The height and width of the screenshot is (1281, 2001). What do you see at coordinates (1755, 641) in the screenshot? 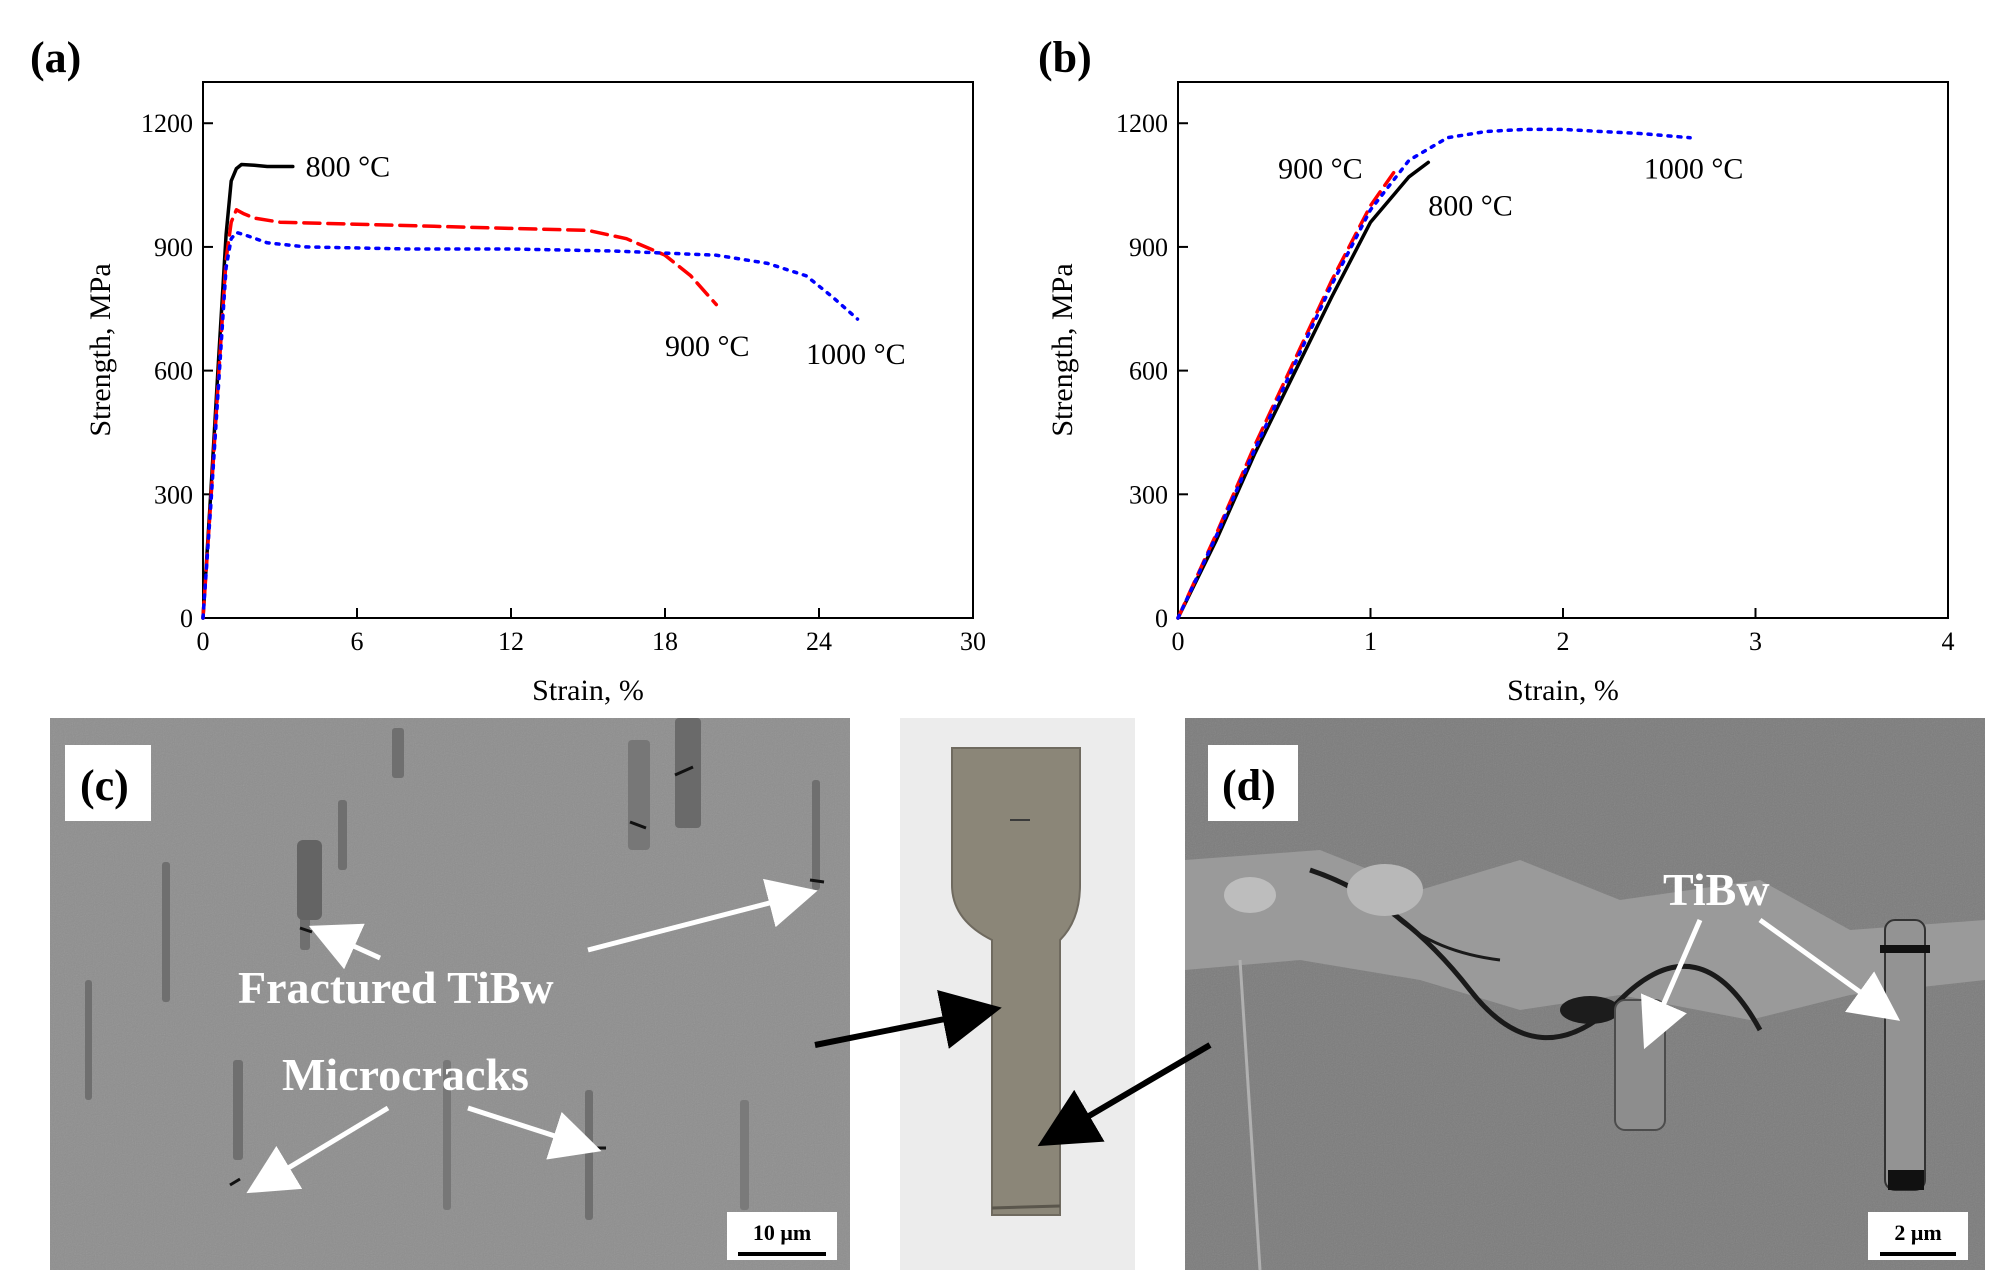
I see `x-tick-label-b: 3` at bounding box center [1755, 641].